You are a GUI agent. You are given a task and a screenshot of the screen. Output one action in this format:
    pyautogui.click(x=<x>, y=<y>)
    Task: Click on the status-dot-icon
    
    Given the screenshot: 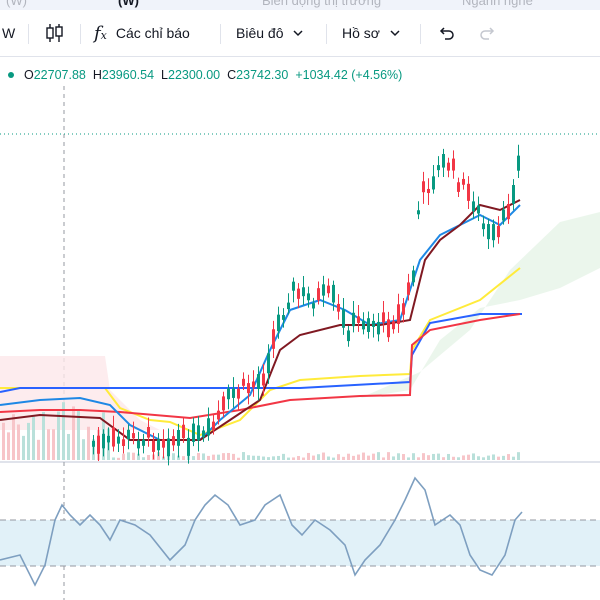 What is the action you would take?
    pyautogui.click(x=11, y=75)
    